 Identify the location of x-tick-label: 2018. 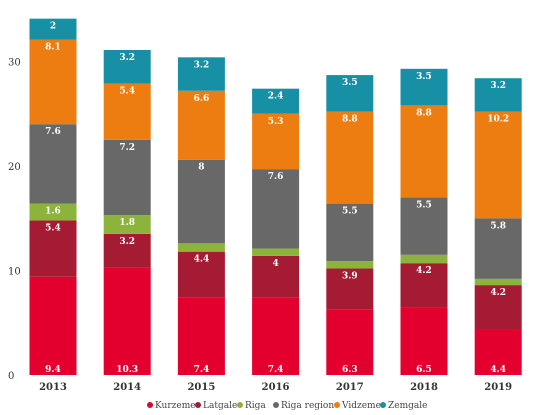
(424, 387).